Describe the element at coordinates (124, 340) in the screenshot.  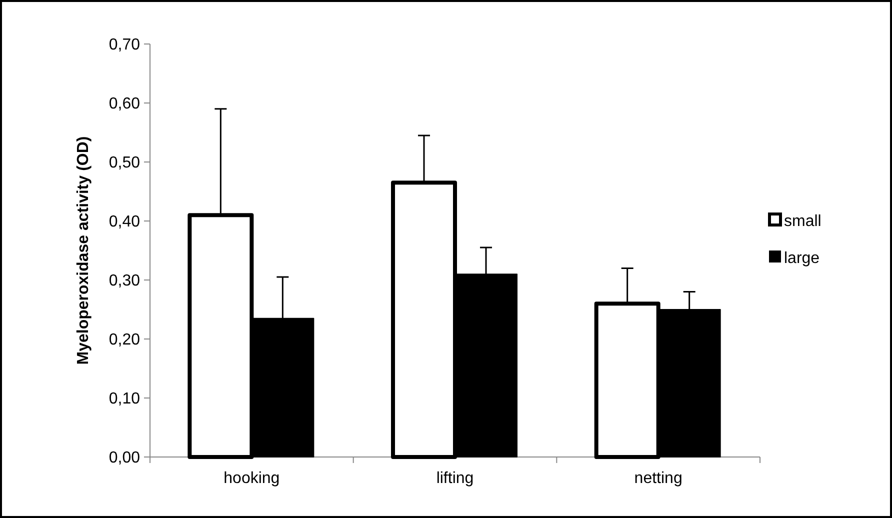
I see `y-tick-label: 0,20` at that location.